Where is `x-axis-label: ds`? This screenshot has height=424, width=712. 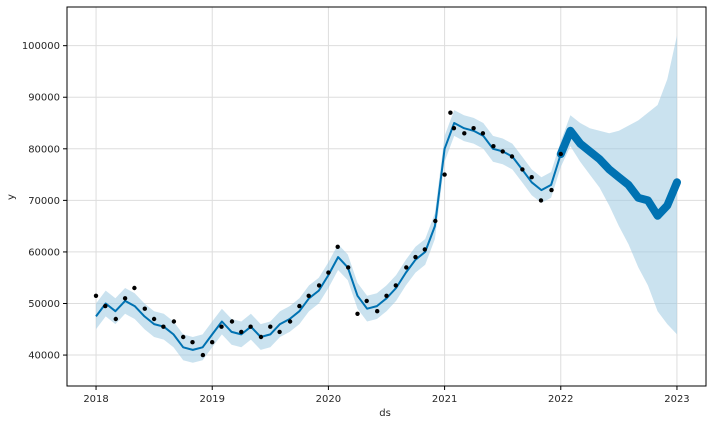
x-axis-label: ds is located at coordinates (385, 413).